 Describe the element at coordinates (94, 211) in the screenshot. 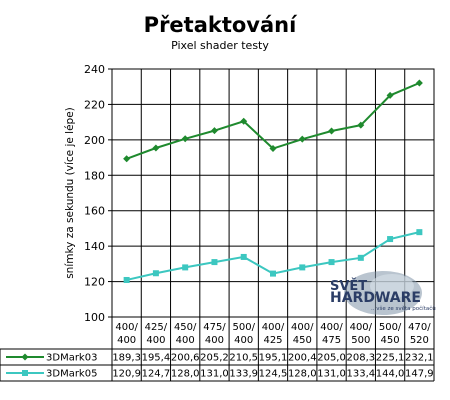

I see `y-tick-label: 160` at that location.